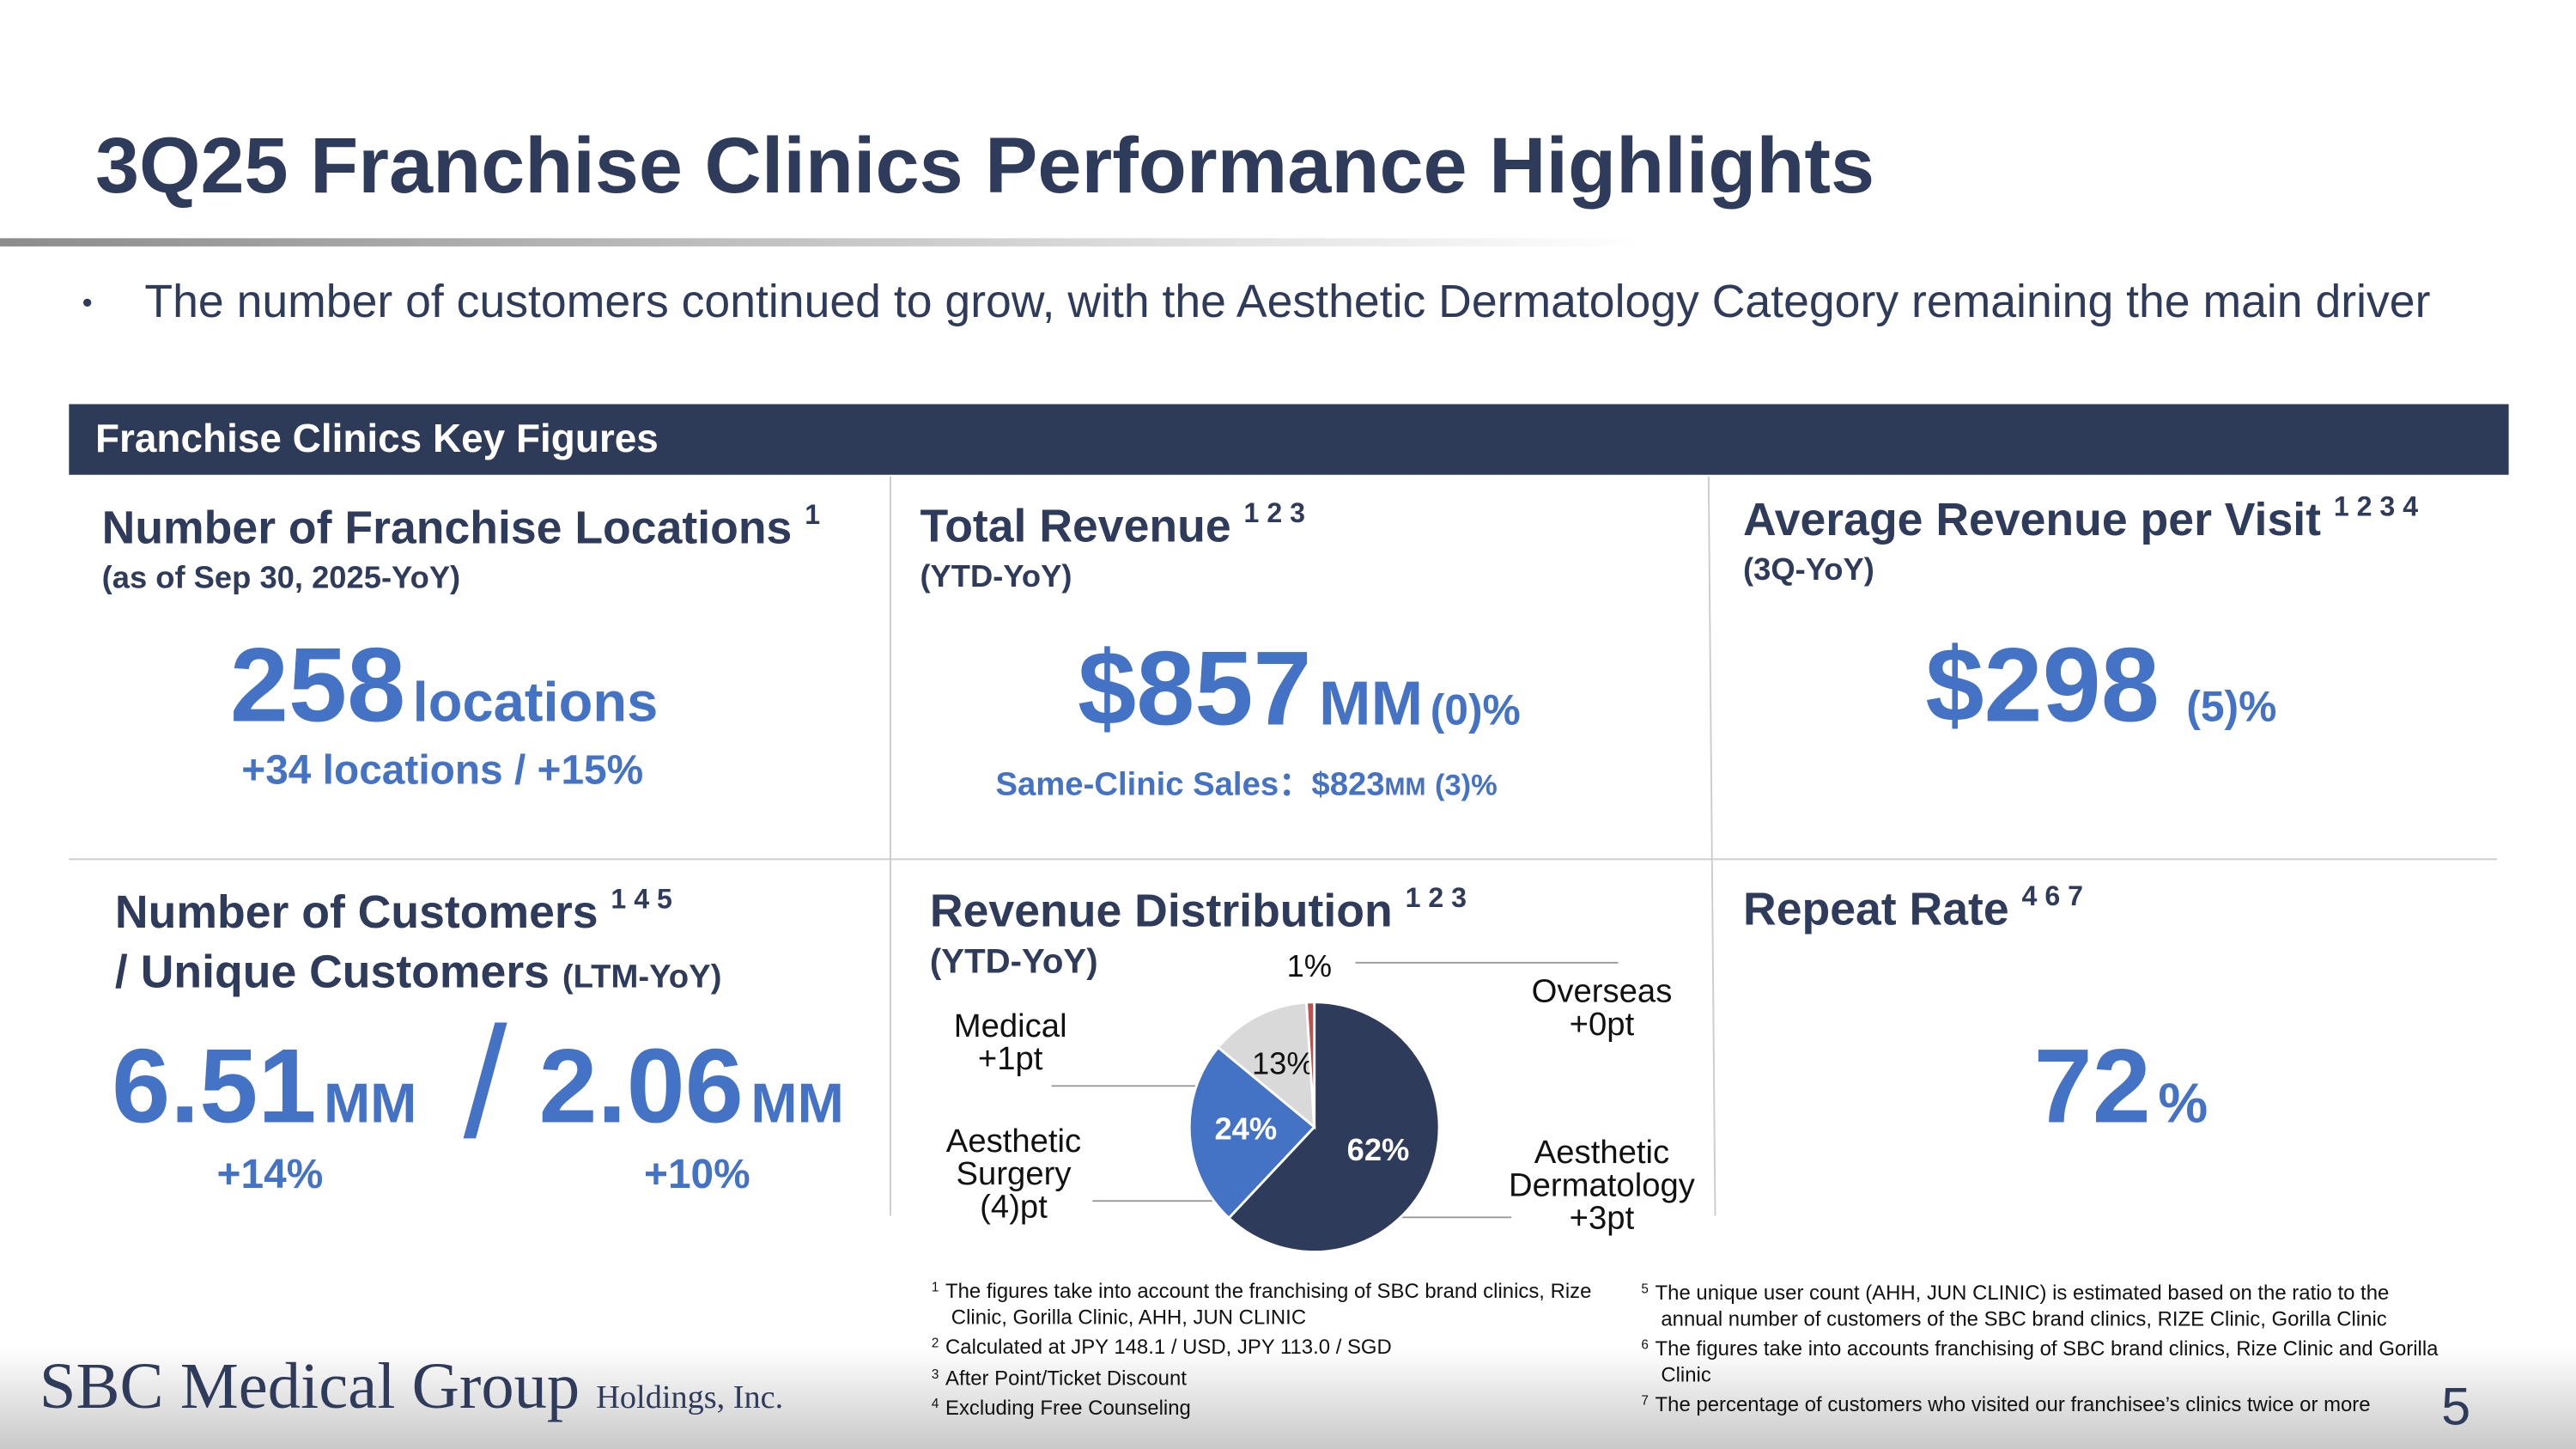 Image resolution: width=2576 pixels, height=1449 pixels. I want to click on section-title: Franchise Clinics Key Figures, so click(377, 439).